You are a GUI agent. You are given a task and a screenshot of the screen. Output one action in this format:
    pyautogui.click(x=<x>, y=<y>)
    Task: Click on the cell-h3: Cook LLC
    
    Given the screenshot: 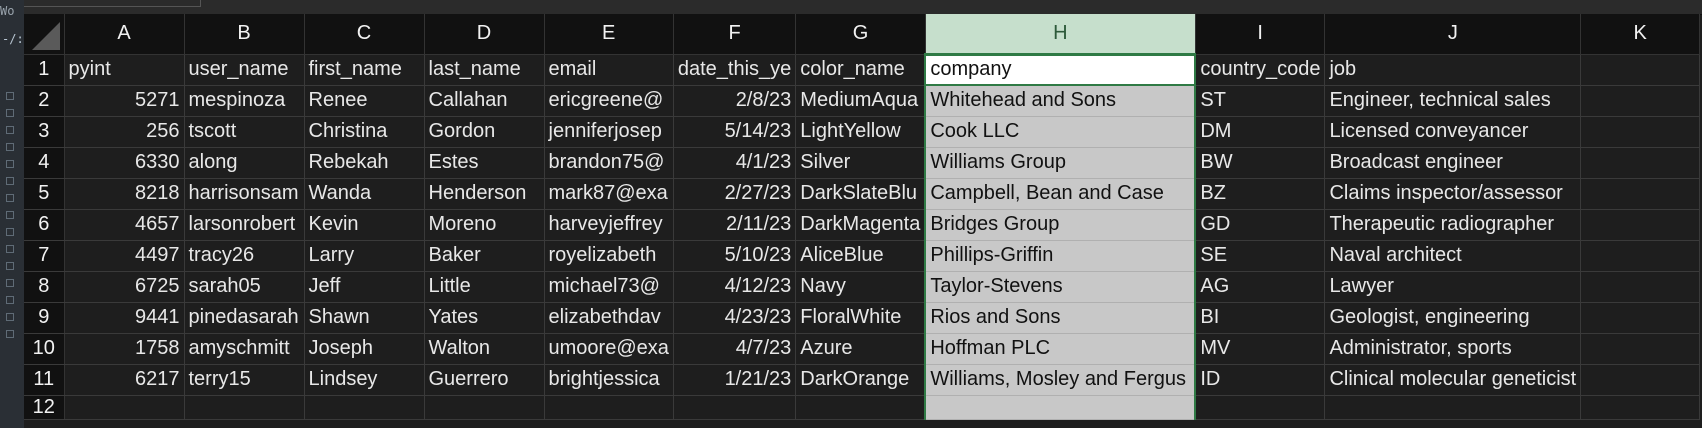 What is the action you would take?
    pyautogui.click(x=1060, y=132)
    